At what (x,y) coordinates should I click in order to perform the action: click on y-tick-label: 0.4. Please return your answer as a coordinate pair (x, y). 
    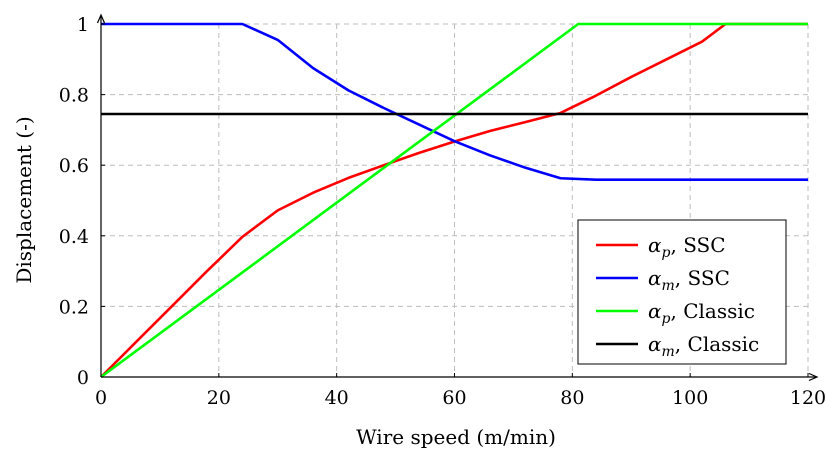
    Looking at the image, I should click on (74, 237).